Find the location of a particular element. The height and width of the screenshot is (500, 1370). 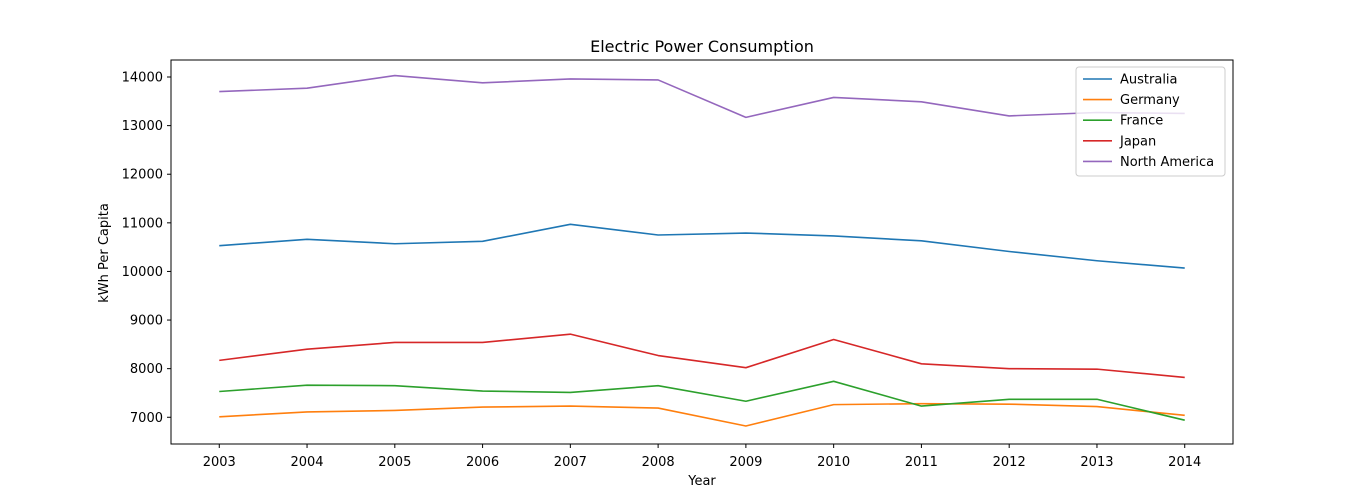

series-line-japan is located at coordinates (702, 356).